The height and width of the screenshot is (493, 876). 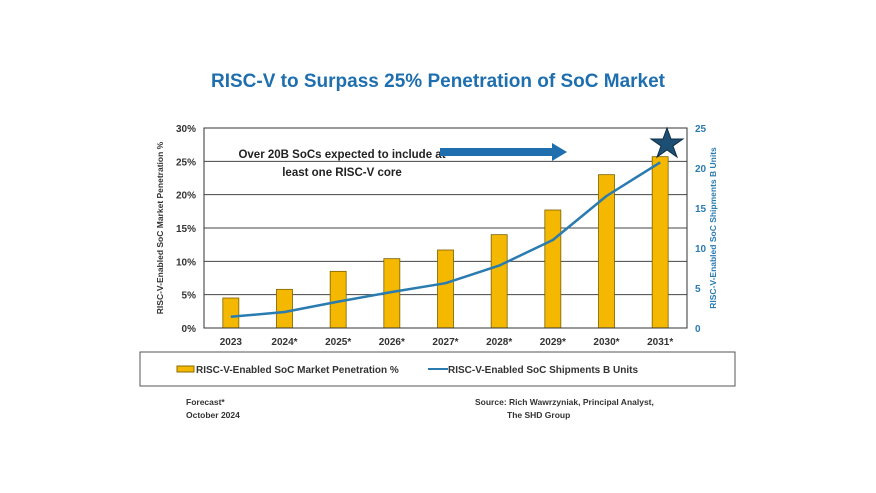 I want to click on y-tick-label: 5%, so click(x=189, y=296).